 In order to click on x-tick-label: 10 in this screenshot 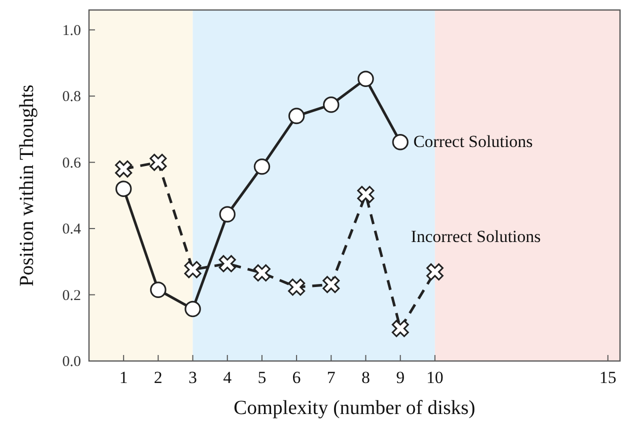, I will do `click(435, 377)`.